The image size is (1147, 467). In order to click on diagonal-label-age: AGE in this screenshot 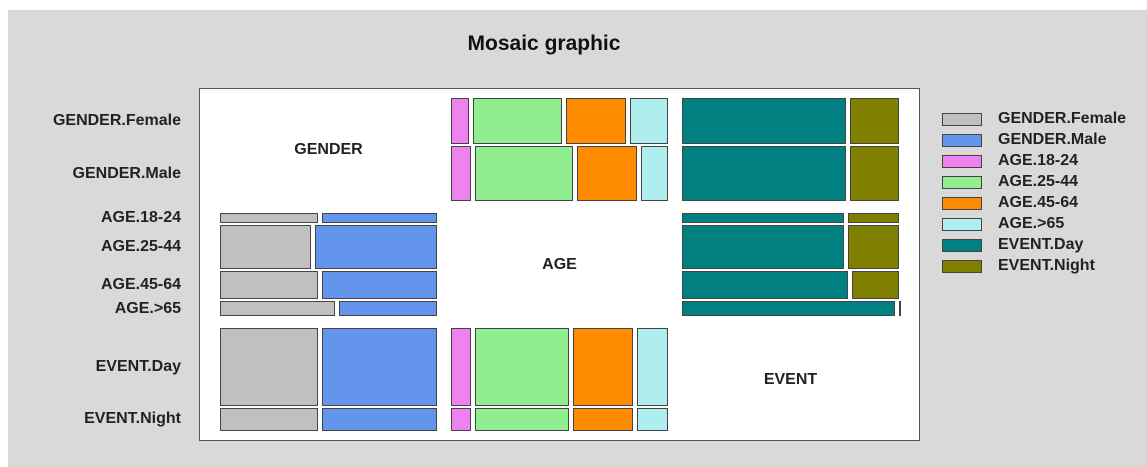, I will do `click(559, 264)`.